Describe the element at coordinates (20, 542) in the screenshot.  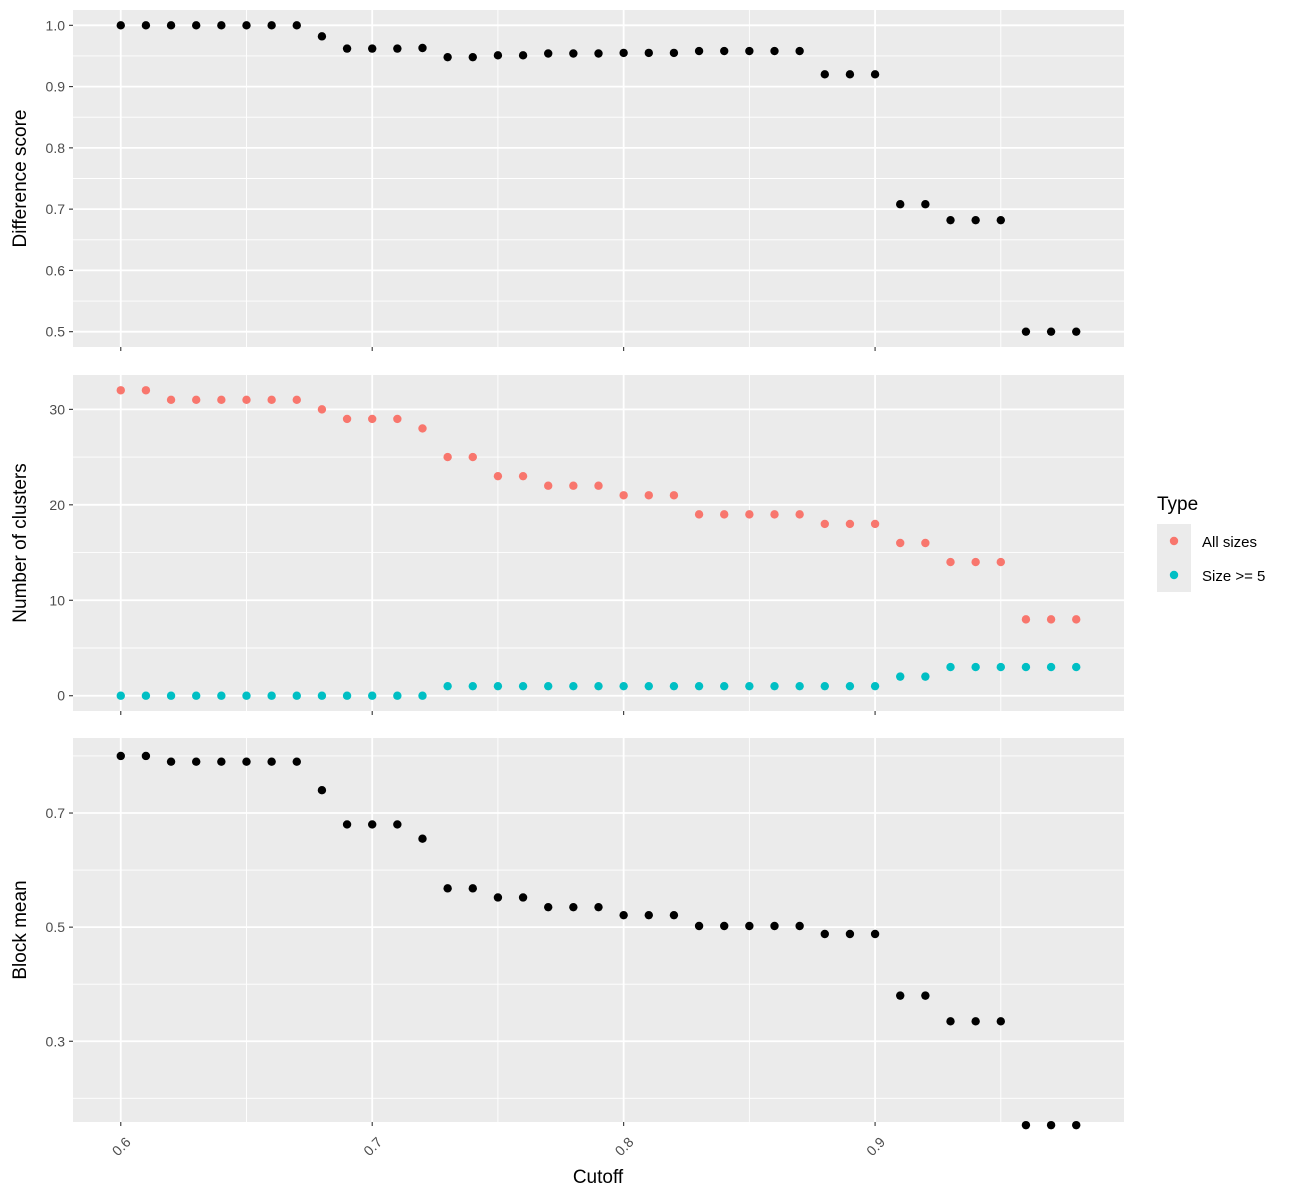
I see `y-axis-title: Number of clusters` at that location.